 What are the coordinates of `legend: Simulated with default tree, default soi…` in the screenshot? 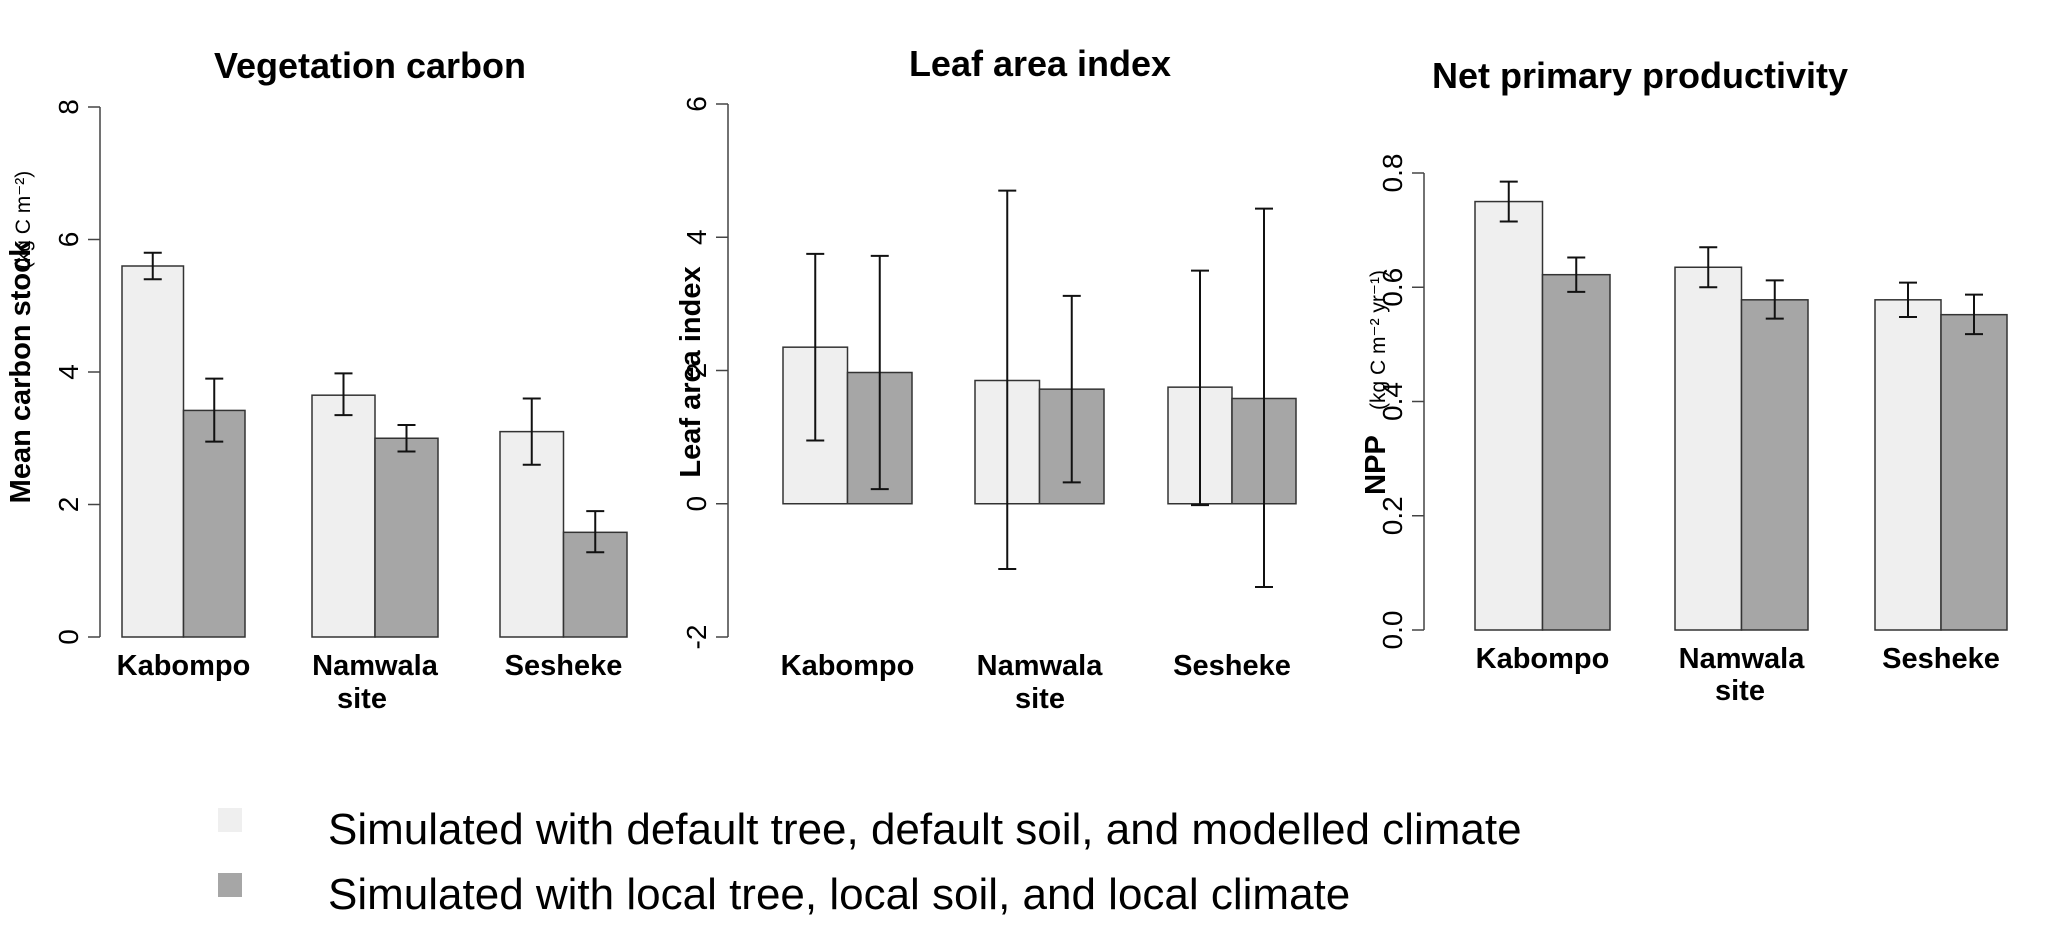 It's located at (870, 862).